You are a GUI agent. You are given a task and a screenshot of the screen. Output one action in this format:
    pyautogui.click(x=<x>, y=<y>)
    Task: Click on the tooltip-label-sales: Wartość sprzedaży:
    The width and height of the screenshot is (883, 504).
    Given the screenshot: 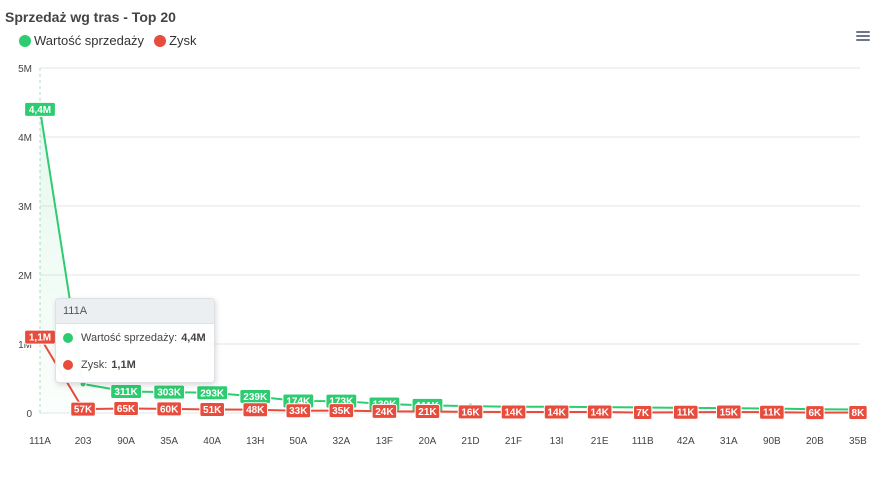 What is the action you would take?
    pyautogui.click(x=129, y=337)
    